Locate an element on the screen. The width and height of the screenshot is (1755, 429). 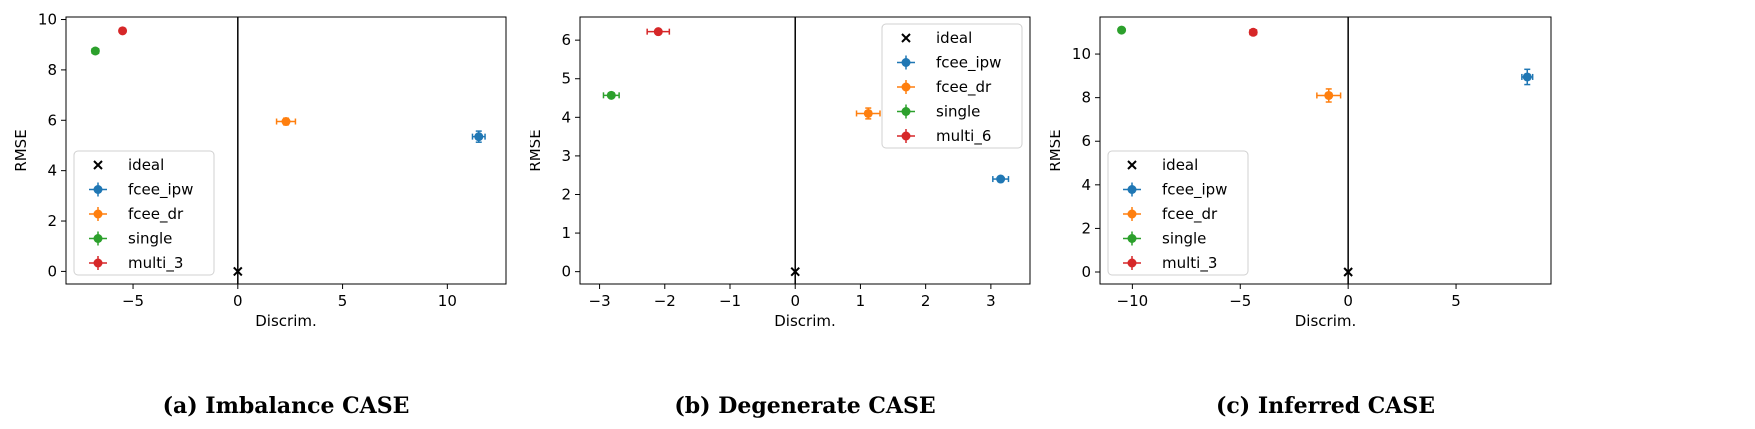
caption-imbalance: (a) Imbalance CASE is located at coordinates (286, 406).